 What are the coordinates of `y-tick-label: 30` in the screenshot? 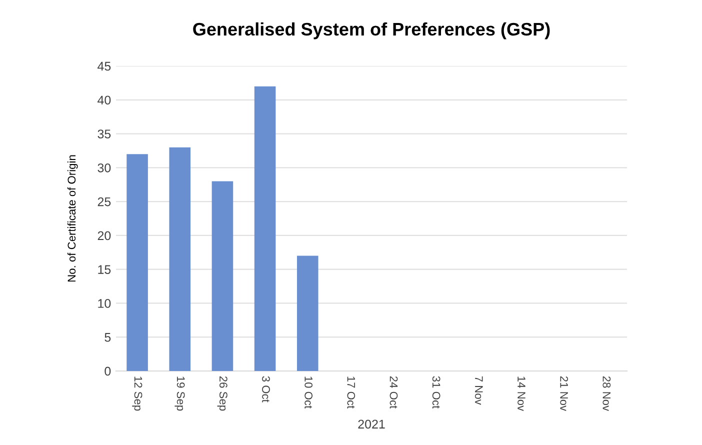 It's located at (104, 167).